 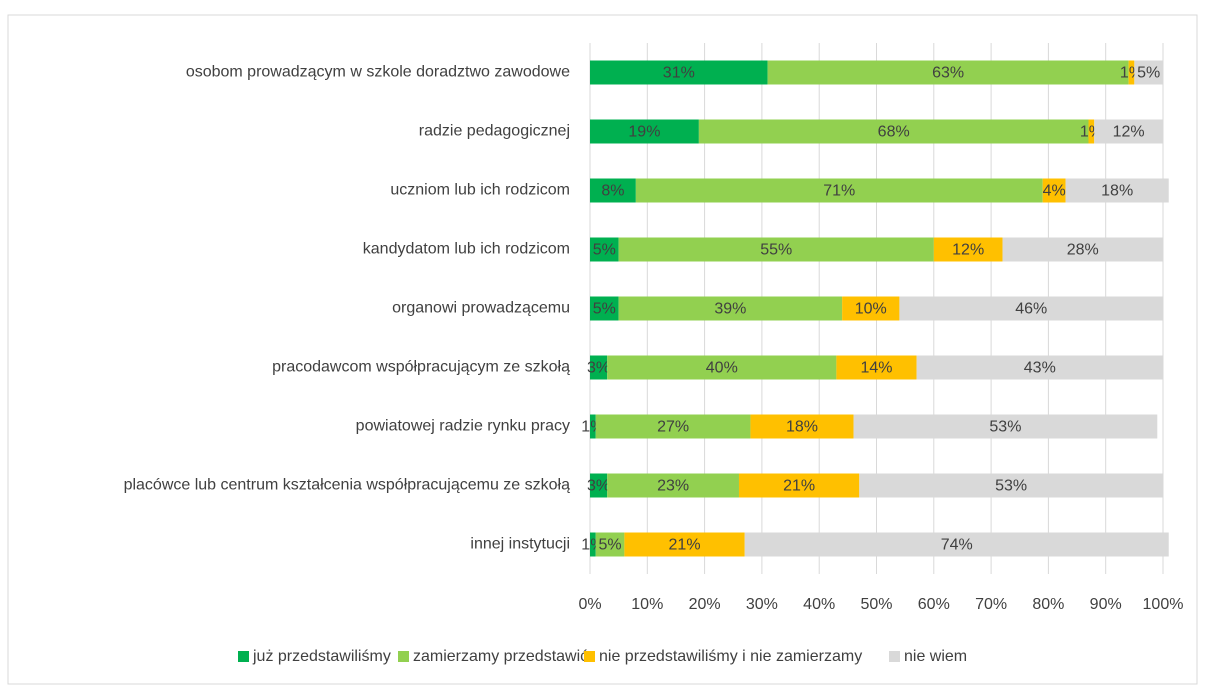 I want to click on data-label: 39%, so click(x=730, y=309).